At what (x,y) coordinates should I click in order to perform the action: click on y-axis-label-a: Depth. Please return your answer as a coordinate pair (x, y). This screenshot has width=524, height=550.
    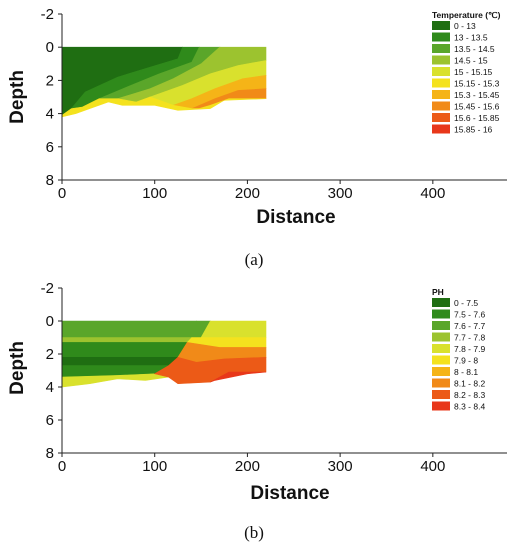
    Looking at the image, I should click on (17, 97).